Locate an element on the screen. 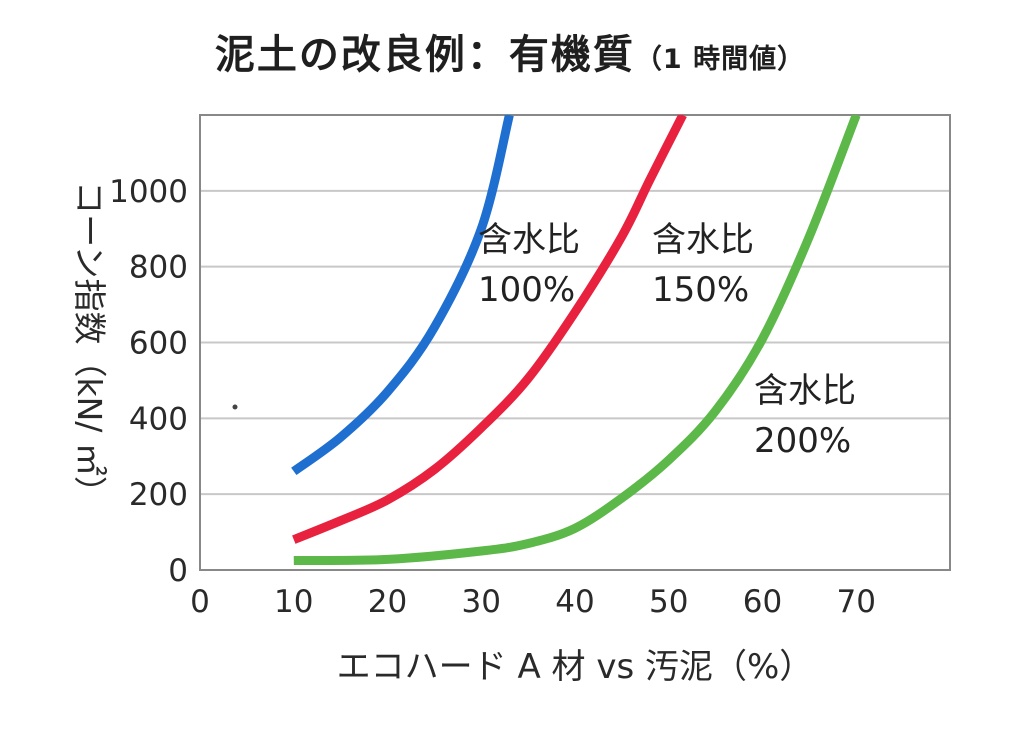  x-tick-label: 50 is located at coordinates (668, 602).